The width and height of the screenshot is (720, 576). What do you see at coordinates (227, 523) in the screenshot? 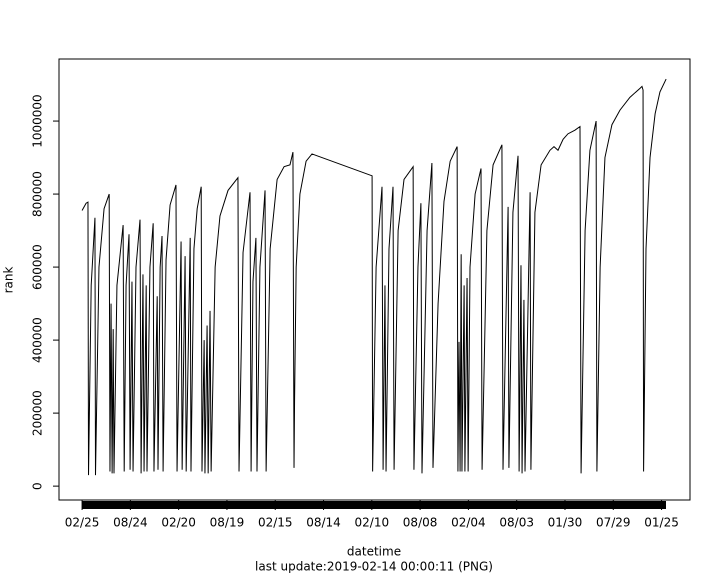
I see `x-tick-label: 08/19` at bounding box center [227, 523].